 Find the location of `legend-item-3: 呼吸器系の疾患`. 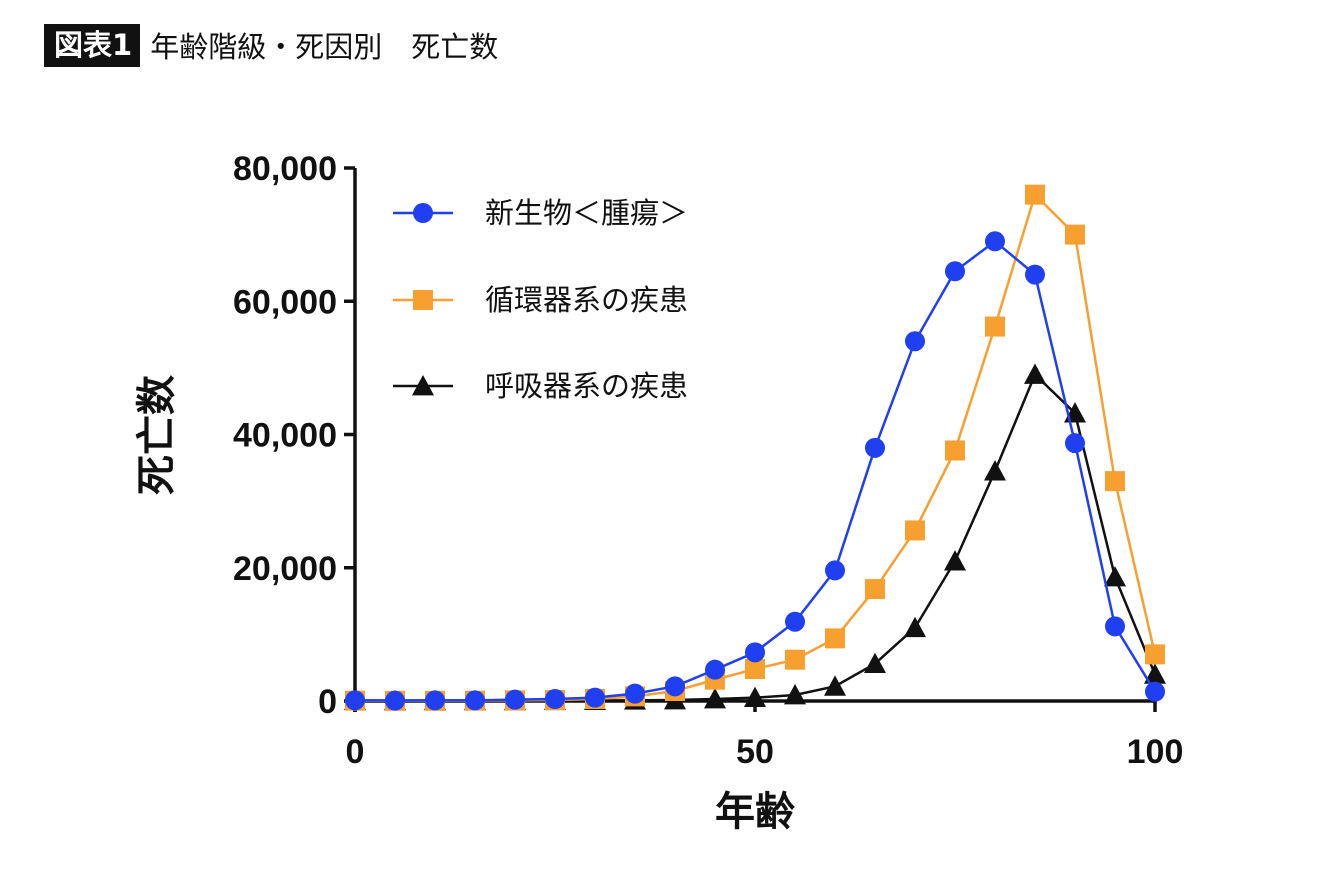

legend-item-3: 呼吸器系の疾患 is located at coordinates (540, 386).